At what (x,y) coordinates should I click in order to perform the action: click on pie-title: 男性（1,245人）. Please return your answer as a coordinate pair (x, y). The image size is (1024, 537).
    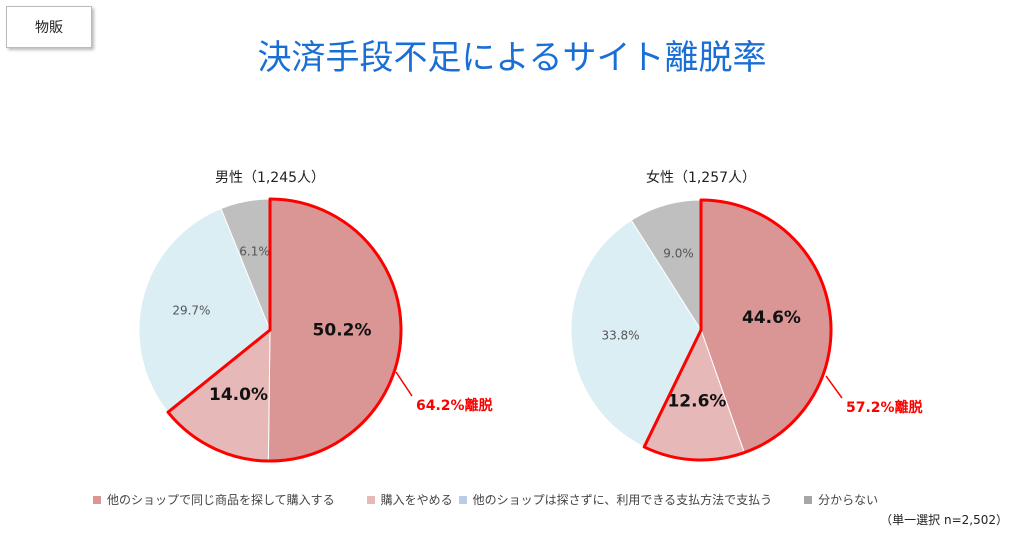
    Looking at the image, I should click on (270, 178).